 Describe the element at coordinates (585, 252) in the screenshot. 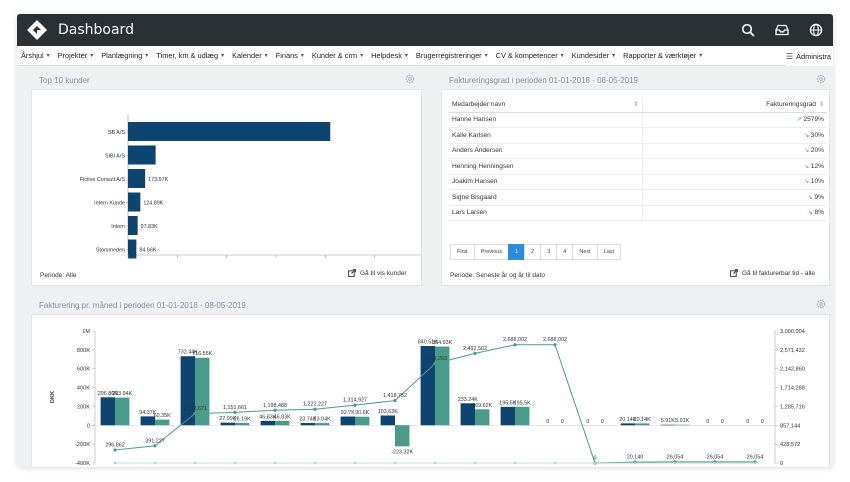

I see `pager-next-button: Next` at that location.